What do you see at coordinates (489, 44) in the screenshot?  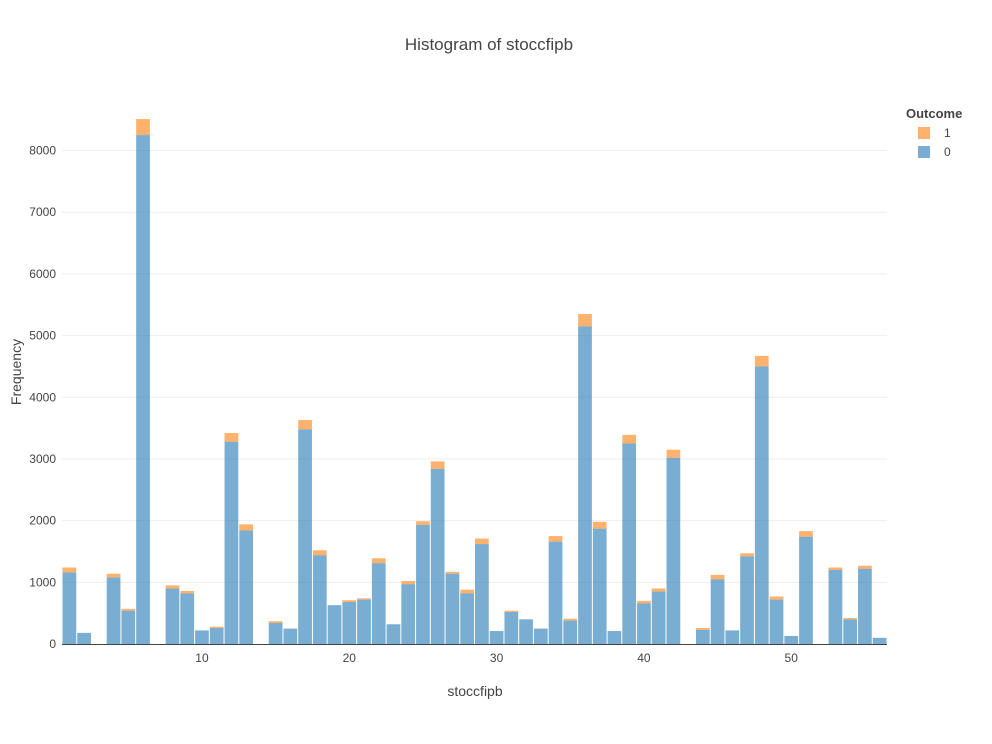 I see `chart-title: Histogram of stoccfipb` at bounding box center [489, 44].